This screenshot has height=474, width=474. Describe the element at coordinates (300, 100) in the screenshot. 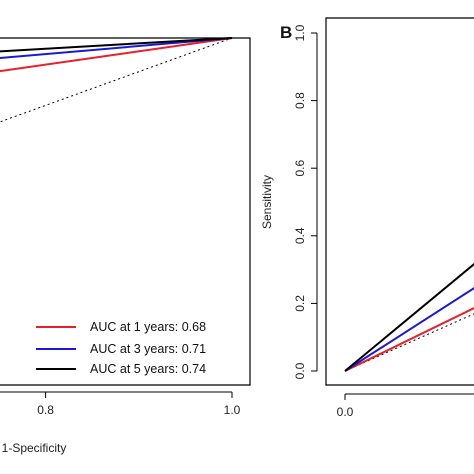

I see `y-tick-label-b: 0.8` at that location.